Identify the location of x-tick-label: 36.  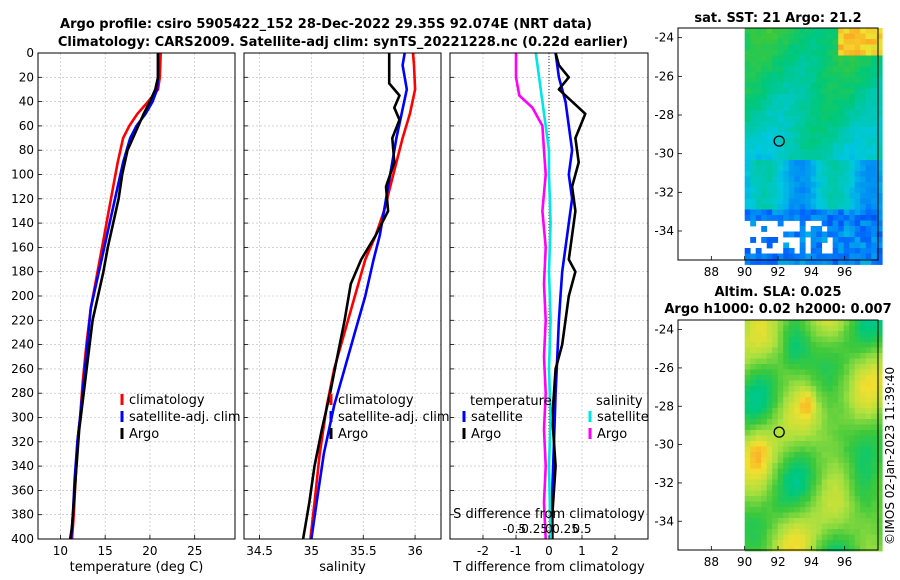
(414, 551).